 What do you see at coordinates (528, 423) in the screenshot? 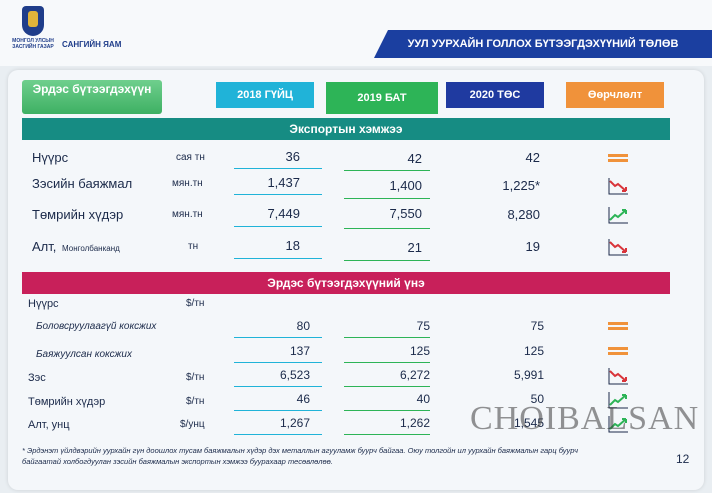
I see `price-value-2020: 1,545` at bounding box center [528, 423].